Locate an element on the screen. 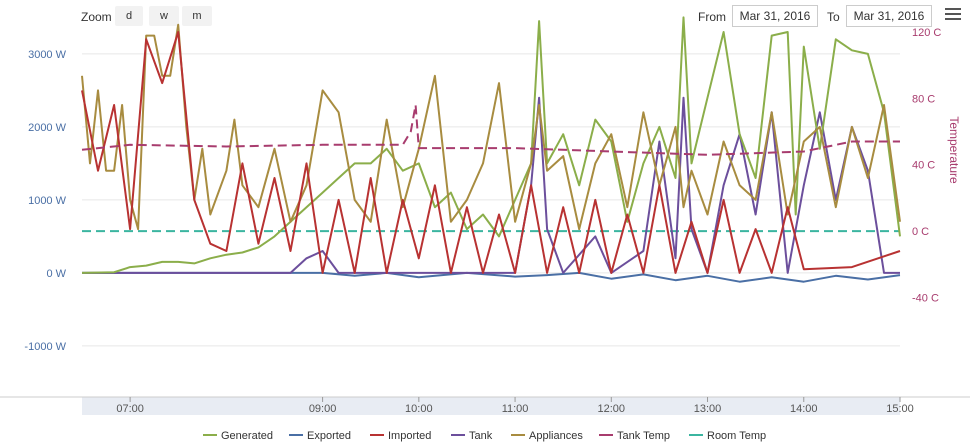  legend-item-exported: Exported is located at coordinates (329, 436).